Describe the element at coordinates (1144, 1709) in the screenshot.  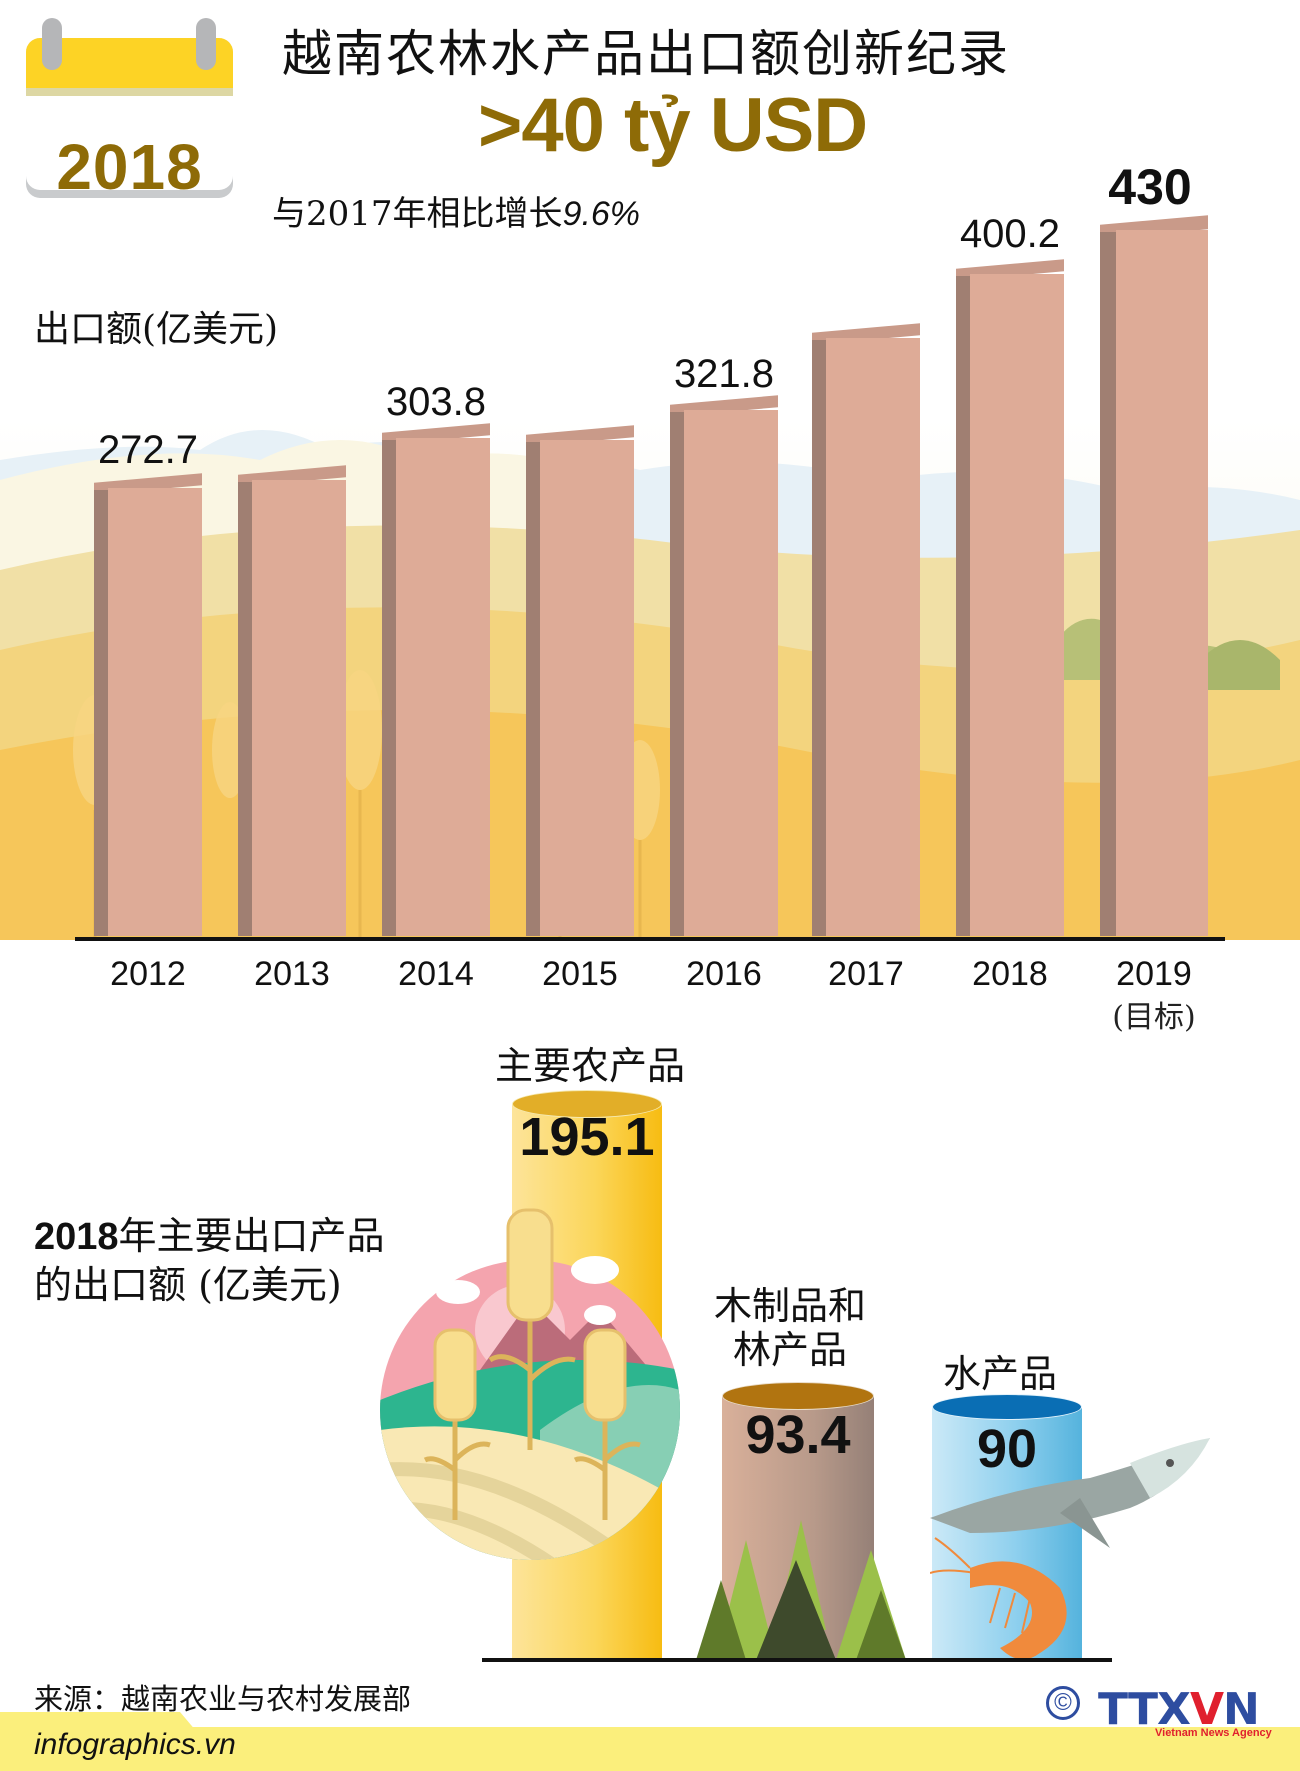
I see `logo-text-a: TTX` at that location.